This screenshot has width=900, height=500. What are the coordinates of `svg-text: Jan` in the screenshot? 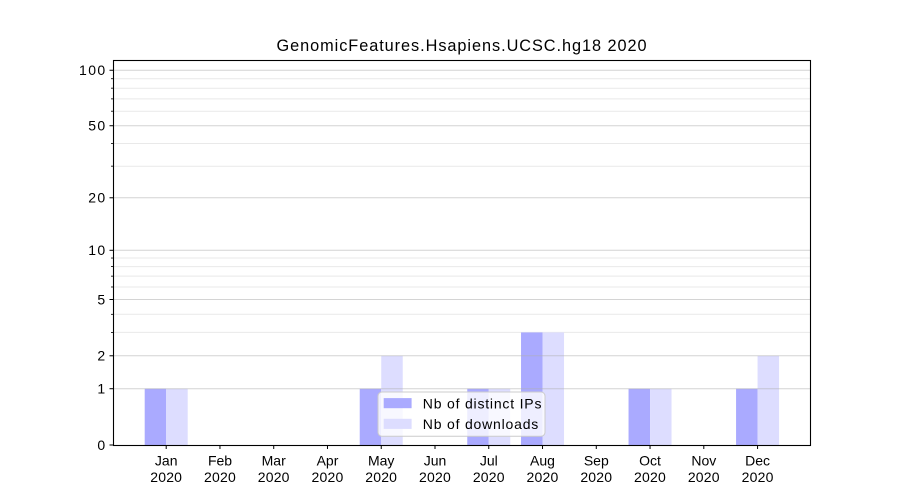 It's located at (166, 460).